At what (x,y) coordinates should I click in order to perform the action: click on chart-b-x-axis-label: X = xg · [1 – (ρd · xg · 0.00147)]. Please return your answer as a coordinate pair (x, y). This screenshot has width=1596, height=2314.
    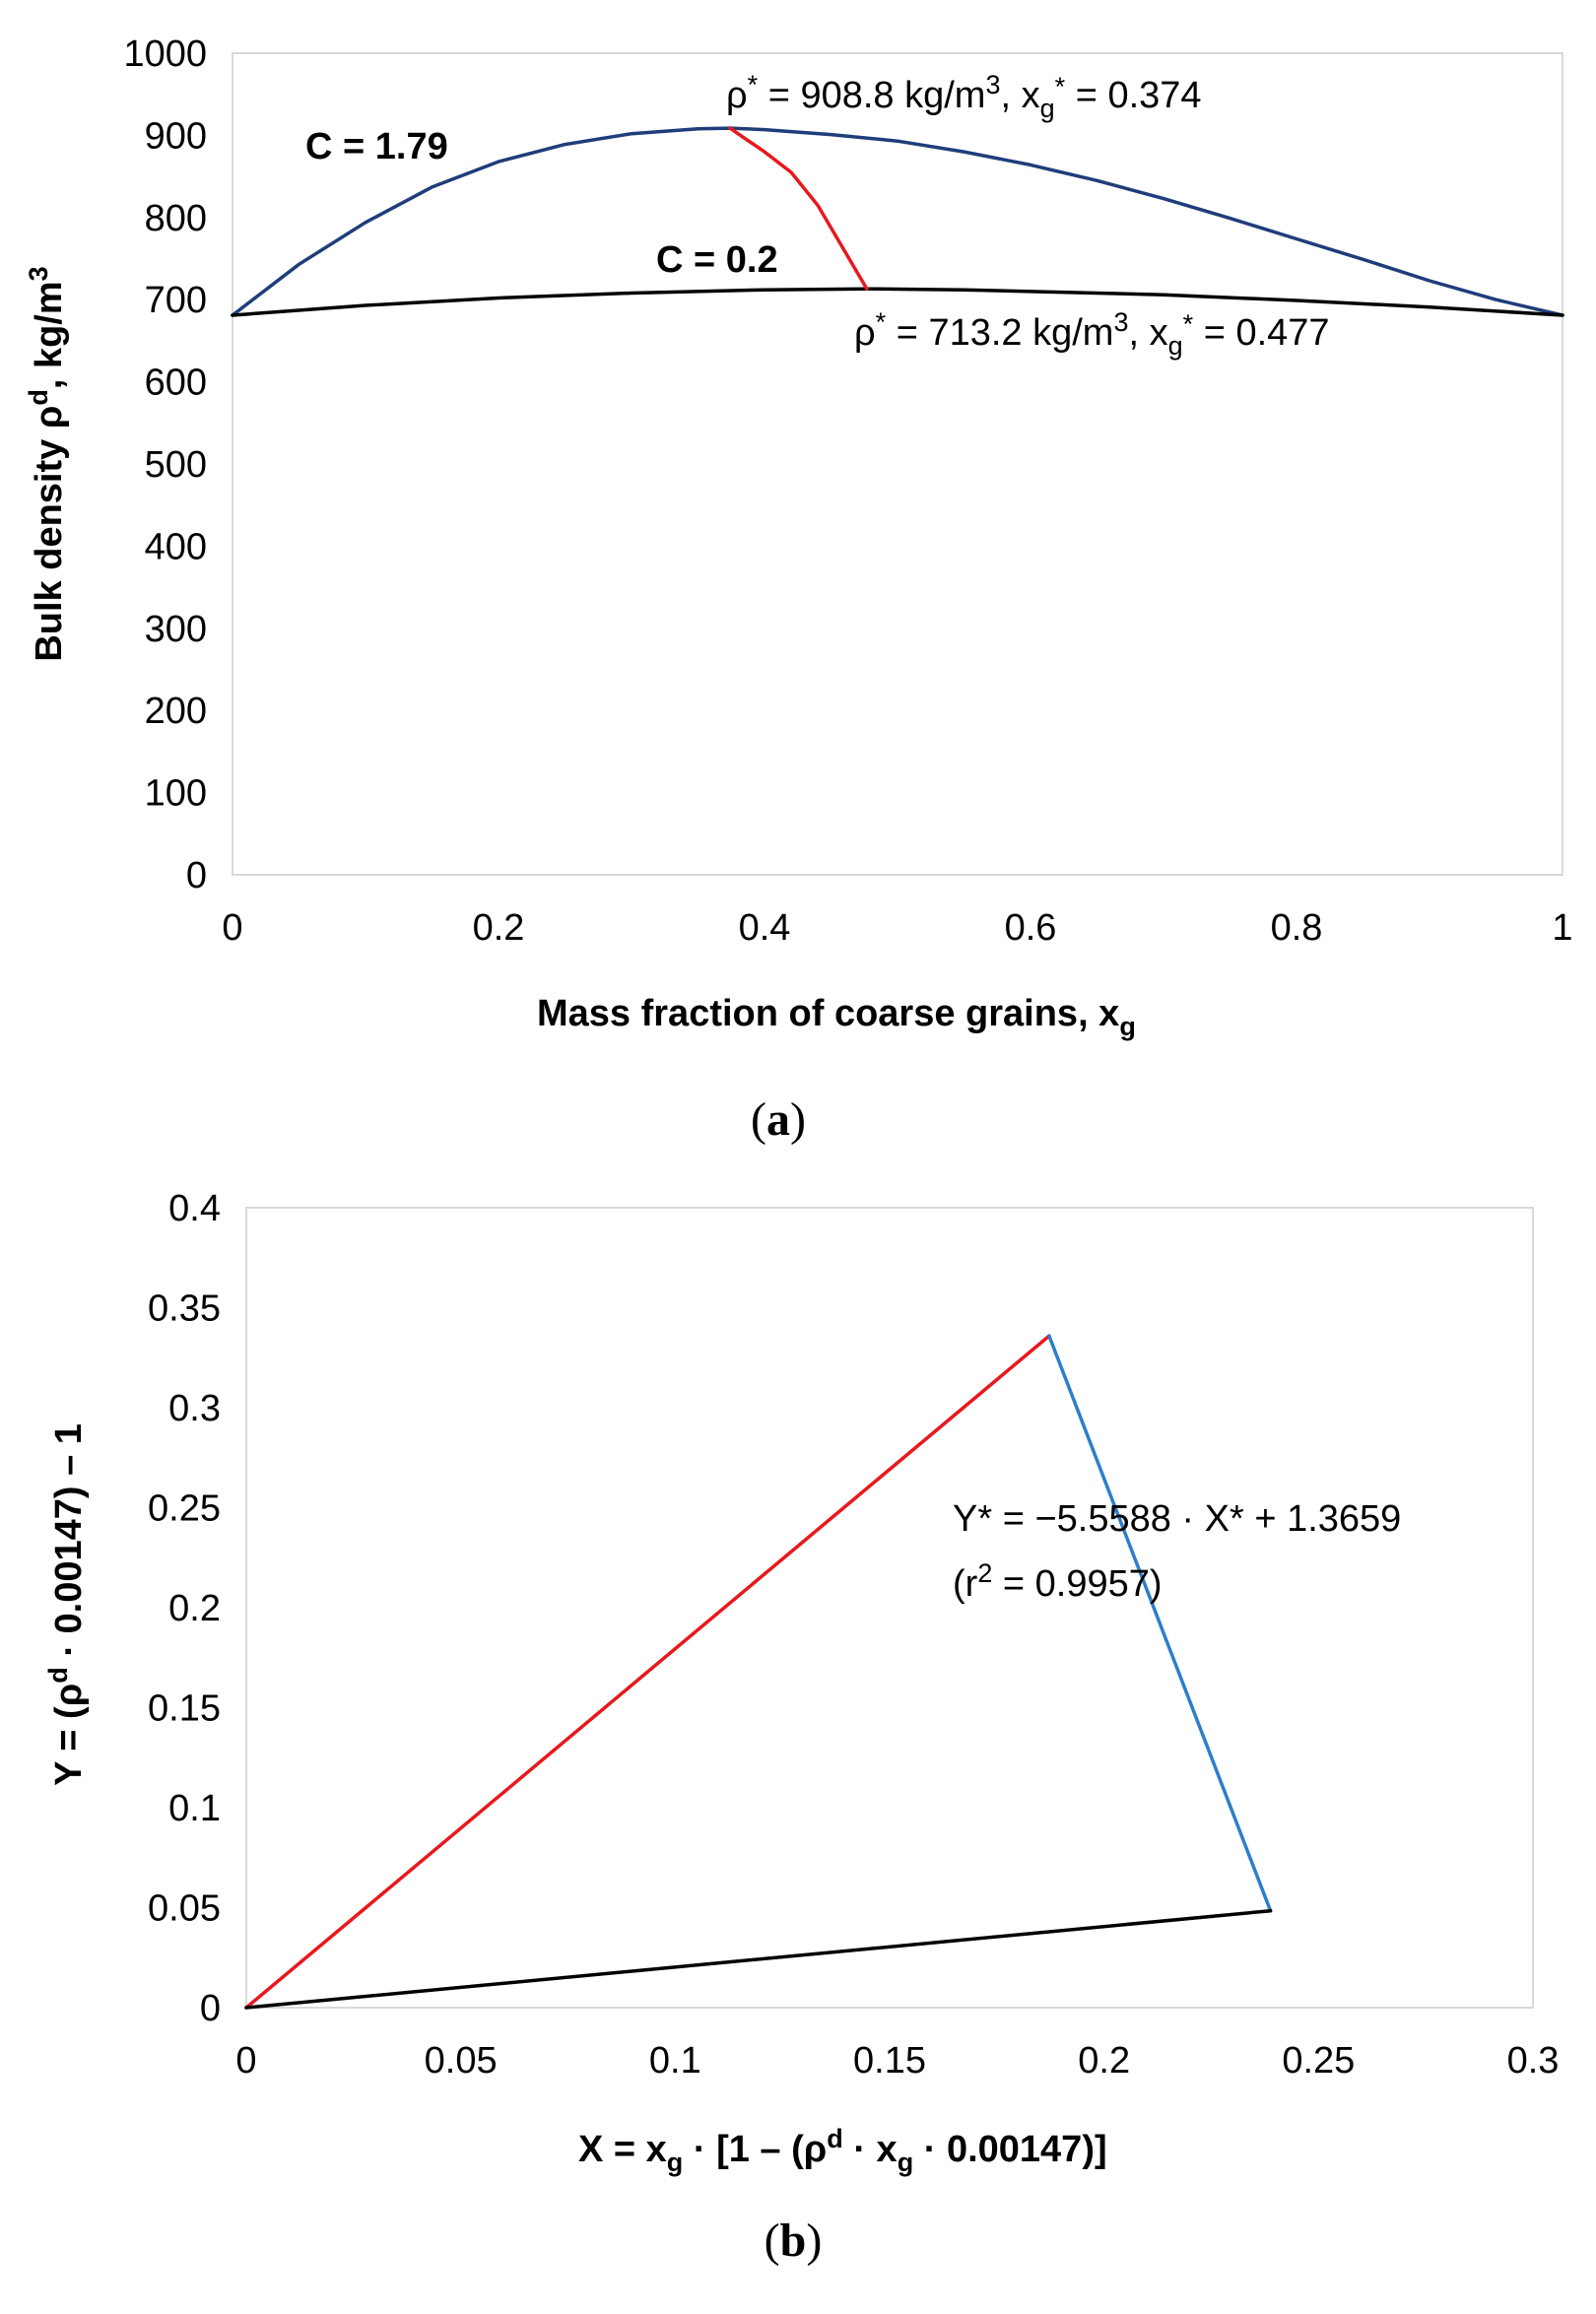
    Looking at the image, I should click on (842, 2150).